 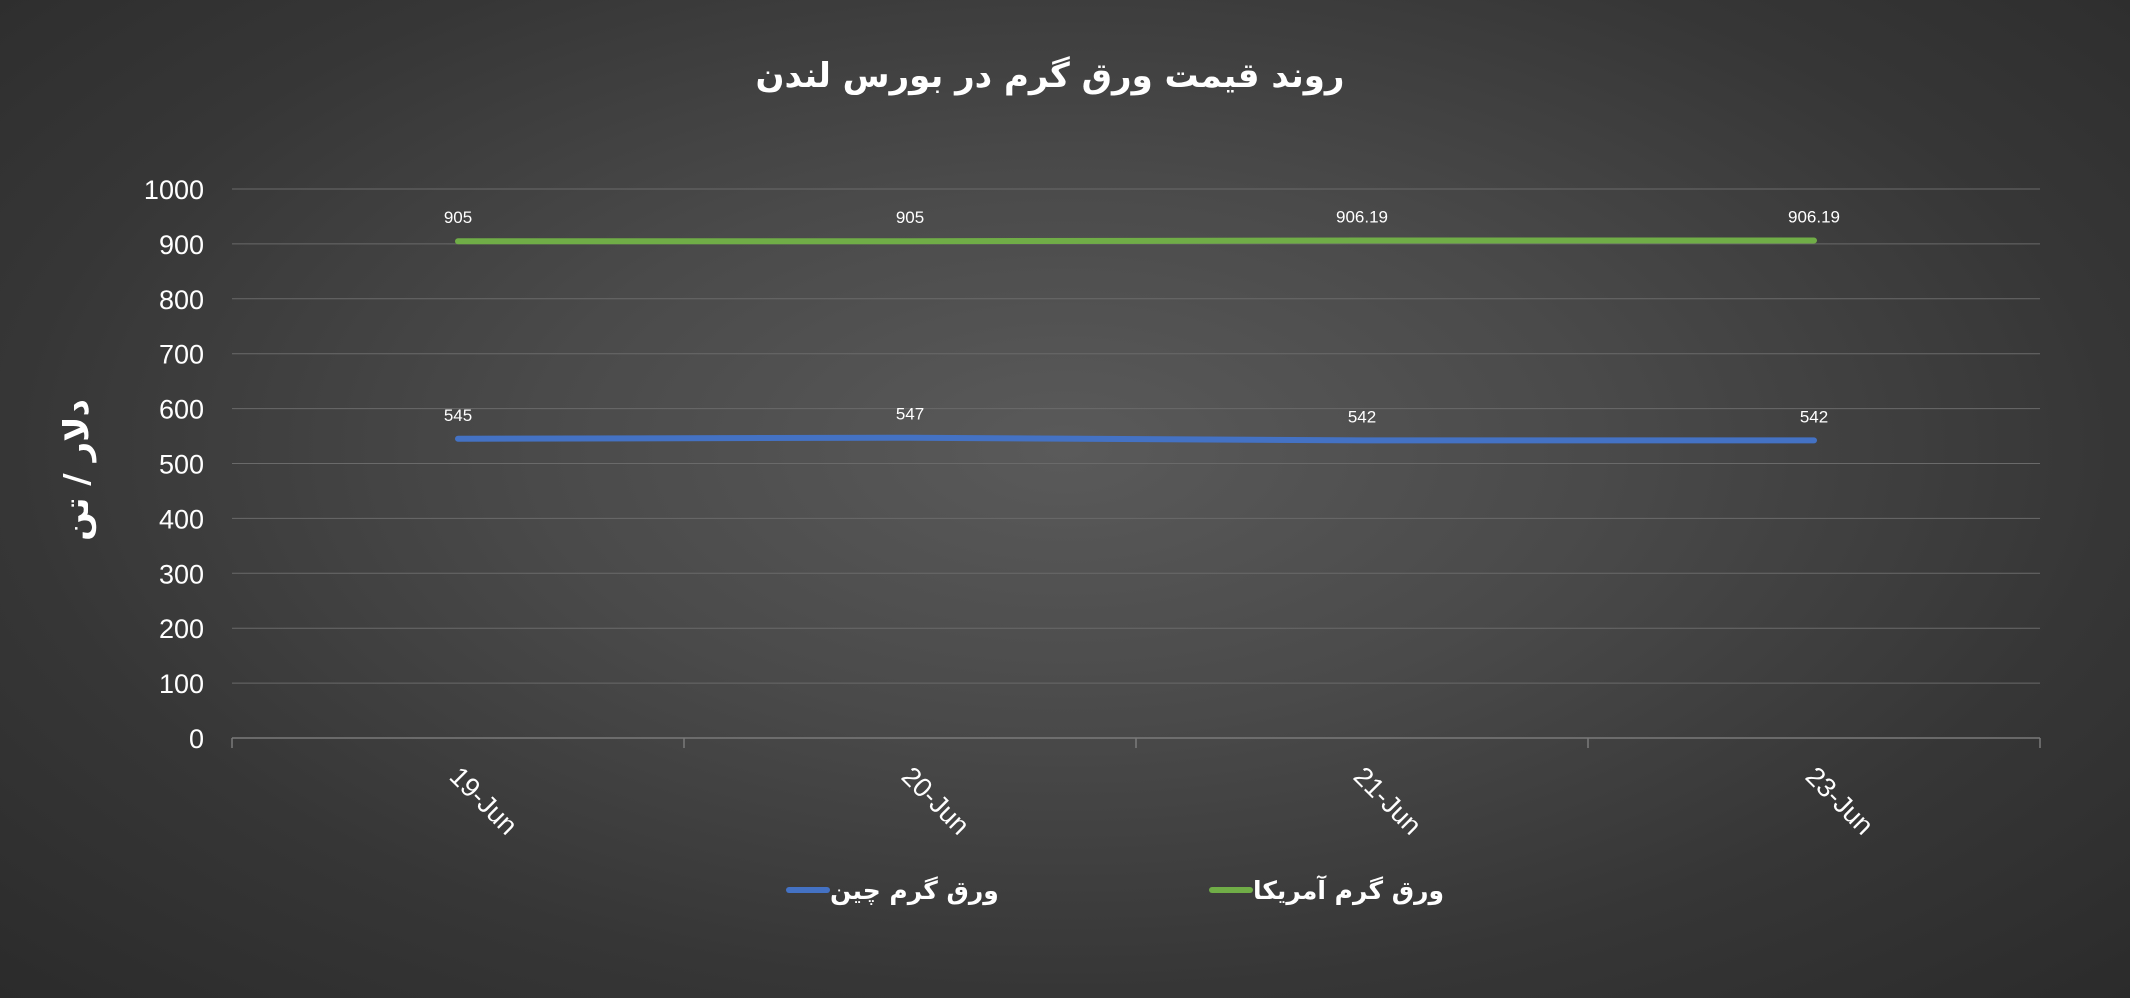 I want to click on x-tick-label: 23-Jun, so click(x=1840, y=801).